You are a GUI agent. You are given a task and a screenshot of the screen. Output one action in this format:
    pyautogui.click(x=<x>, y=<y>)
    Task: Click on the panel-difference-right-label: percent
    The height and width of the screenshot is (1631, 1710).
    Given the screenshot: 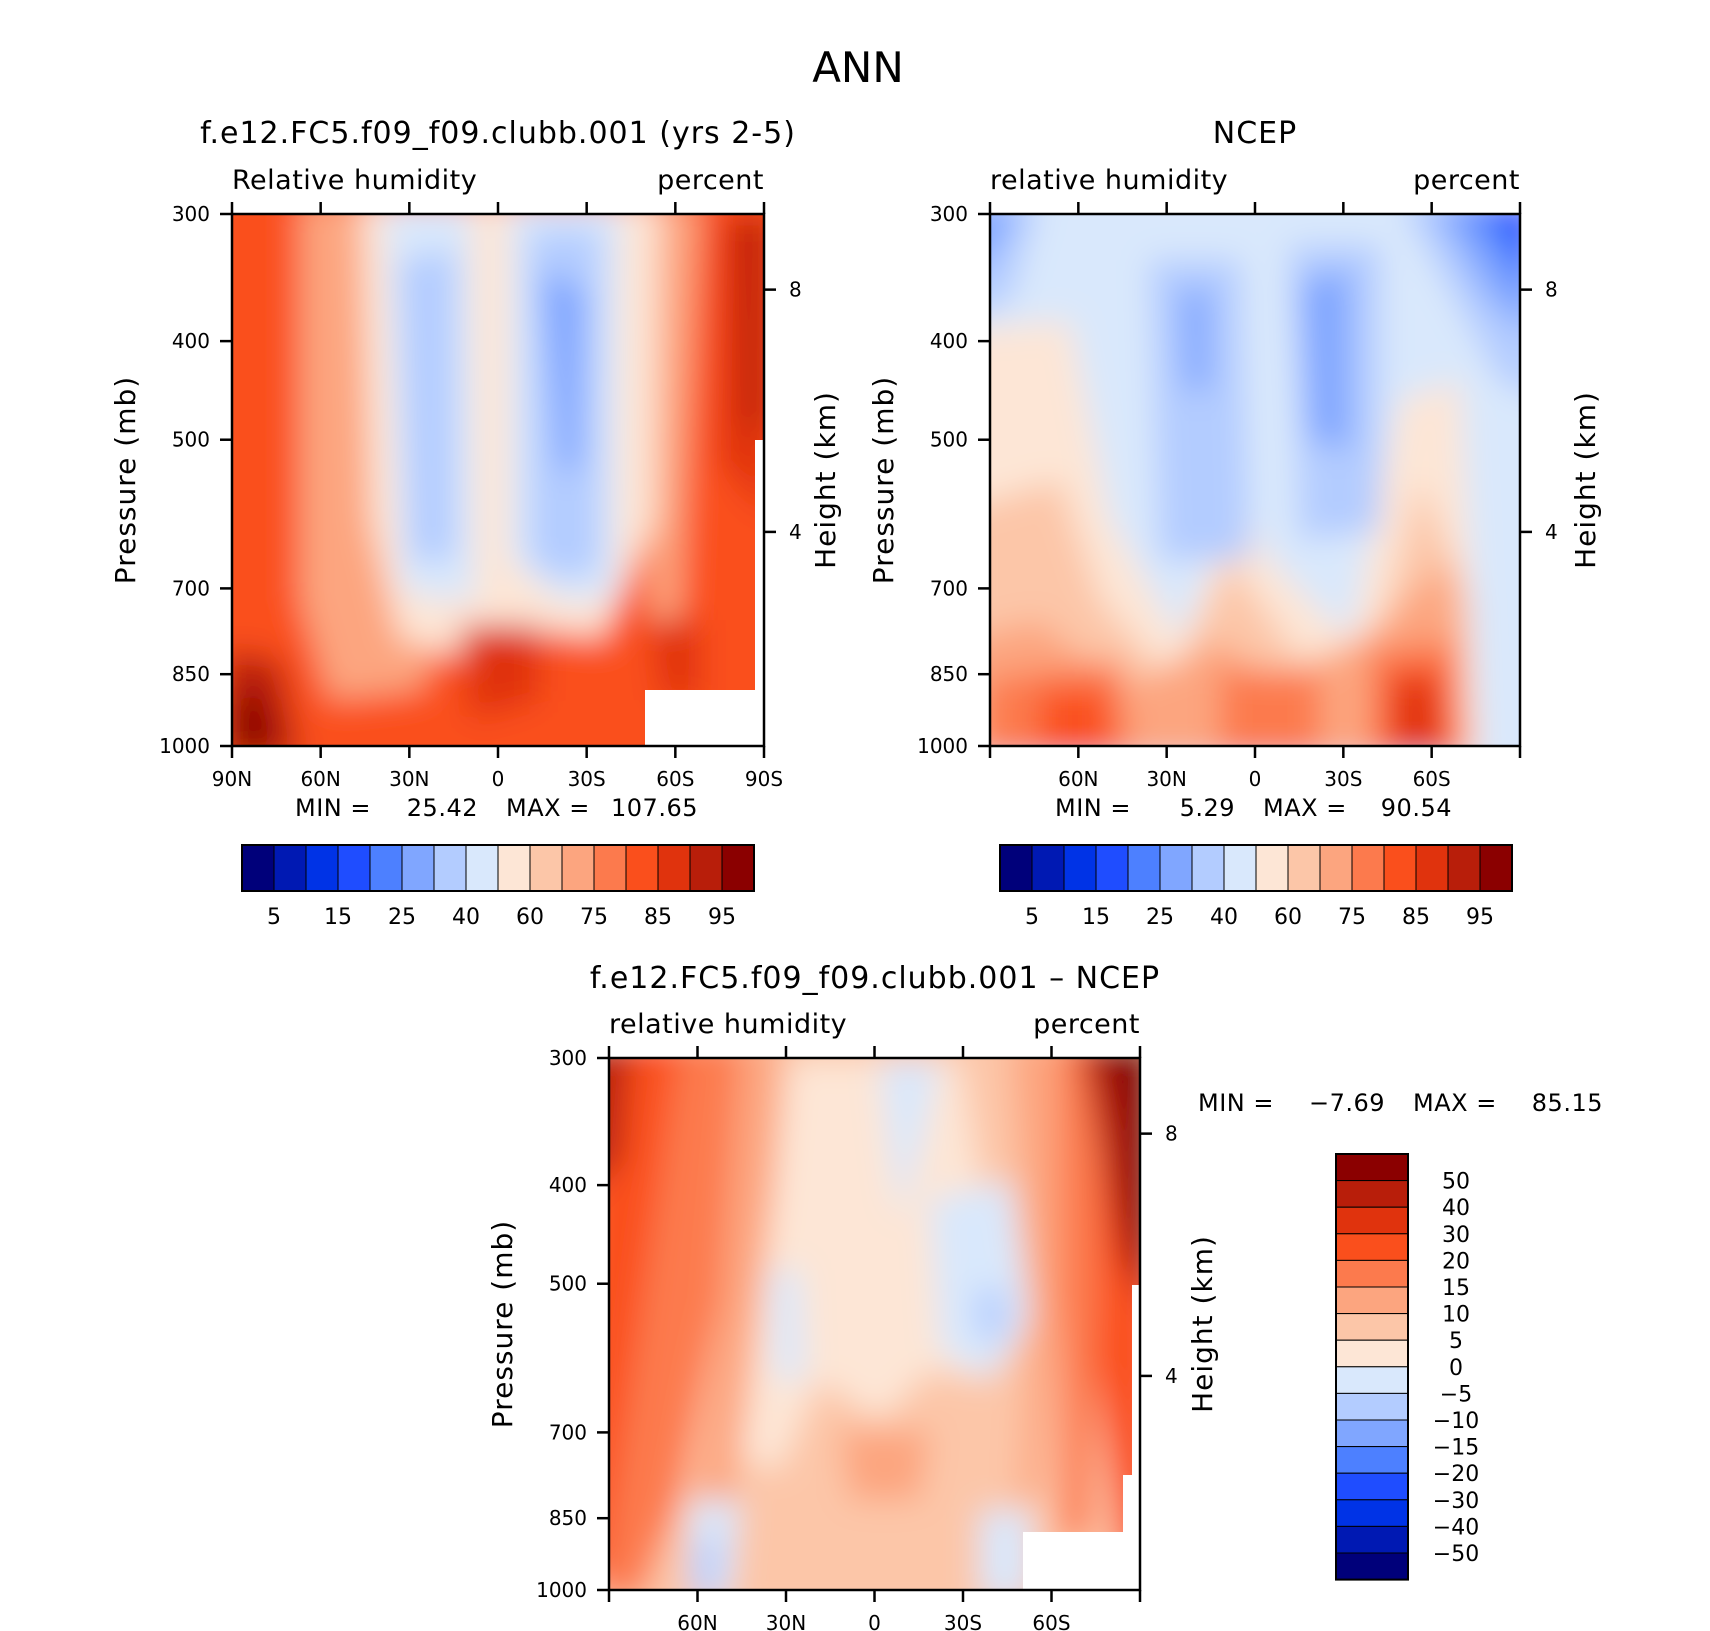 What is the action you would take?
    pyautogui.click(x=1086, y=1024)
    